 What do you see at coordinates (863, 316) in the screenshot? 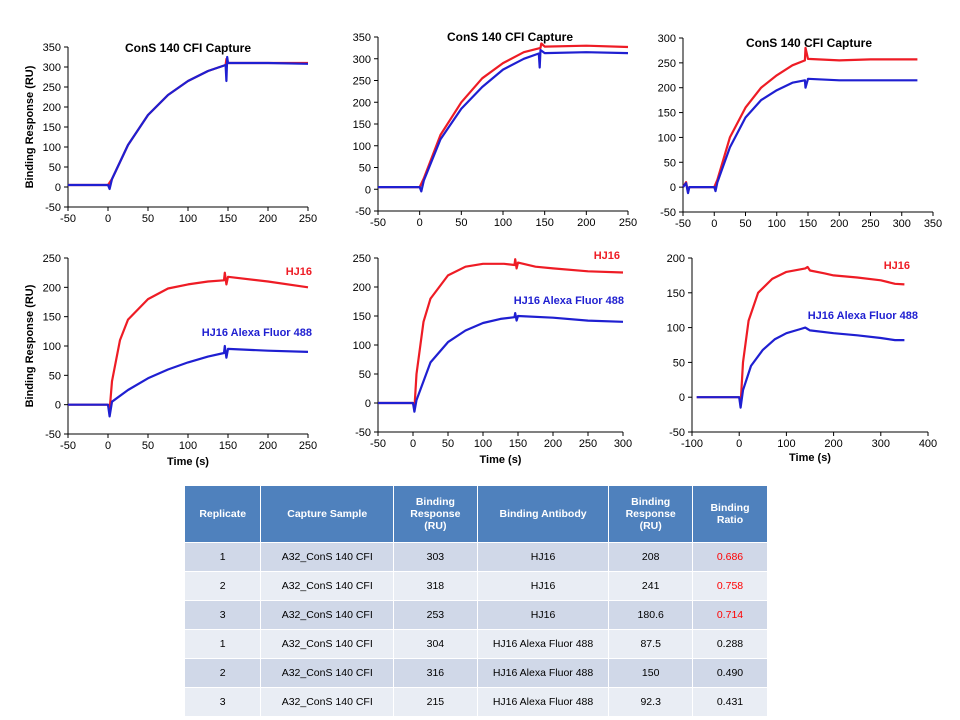
I see `series-label-hj16-alexa: HJ16 Alexa Fluor 488` at bounding box center [863, 316].